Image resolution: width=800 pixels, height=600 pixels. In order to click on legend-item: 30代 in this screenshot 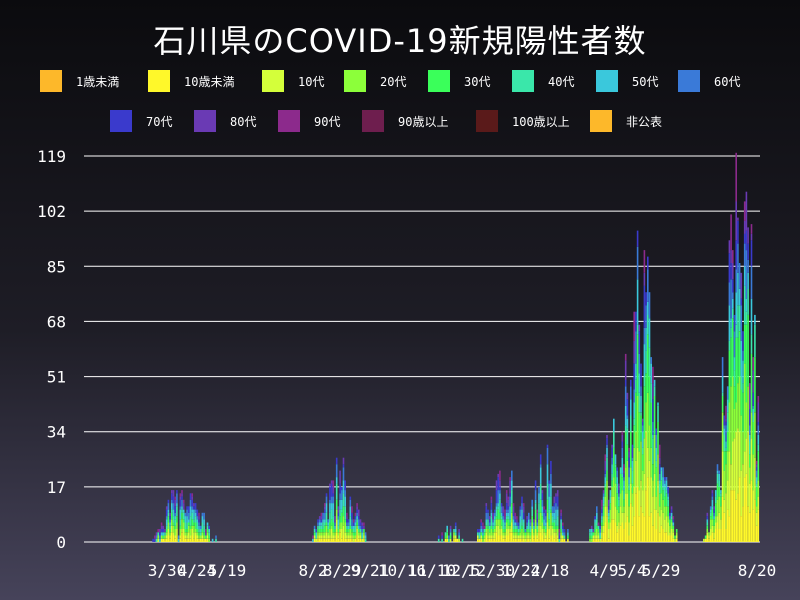, I will do `click(459, 81)`.